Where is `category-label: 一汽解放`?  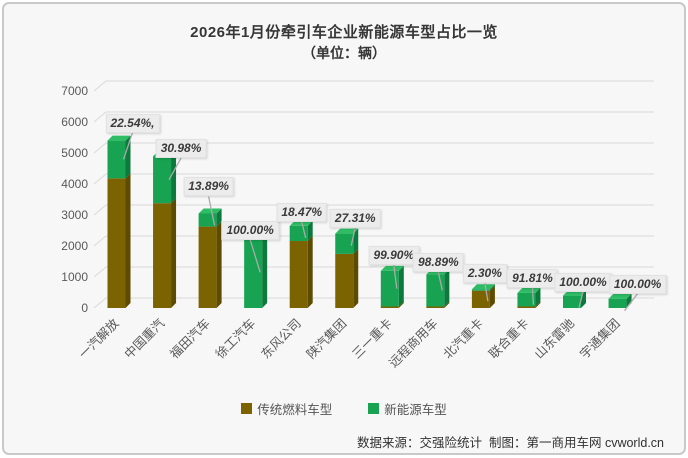
category-label: 一汽解放 is located at coordinates (99, 338).